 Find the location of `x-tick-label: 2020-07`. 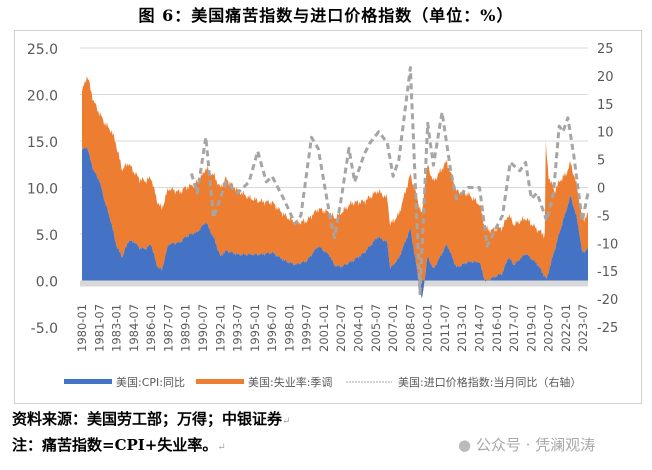

x-tick-label: 2020-07 is located at coordinates (549, 328).